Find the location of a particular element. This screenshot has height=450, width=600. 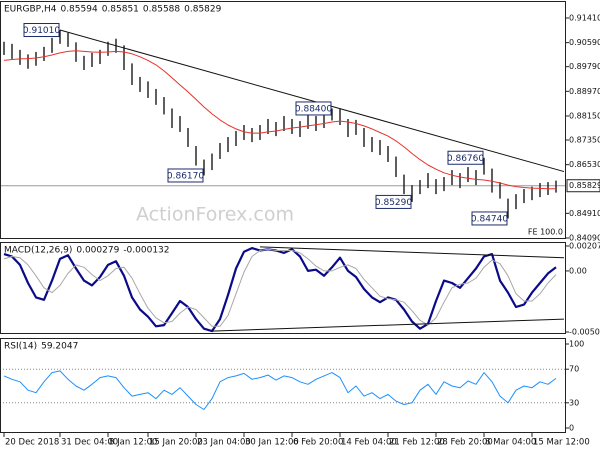

y-tick-label: 0.90590 is located at coordinates (584, 42).